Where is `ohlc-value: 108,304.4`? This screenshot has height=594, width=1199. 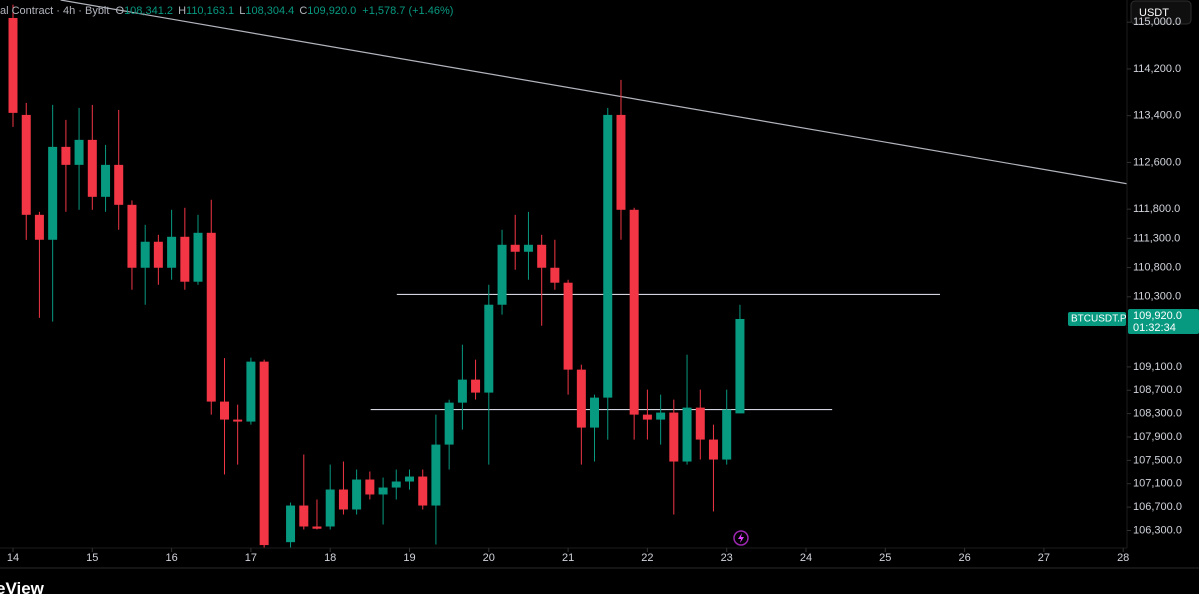 ohlc-value: 108,304.4 is located at coordinates (269, 11).